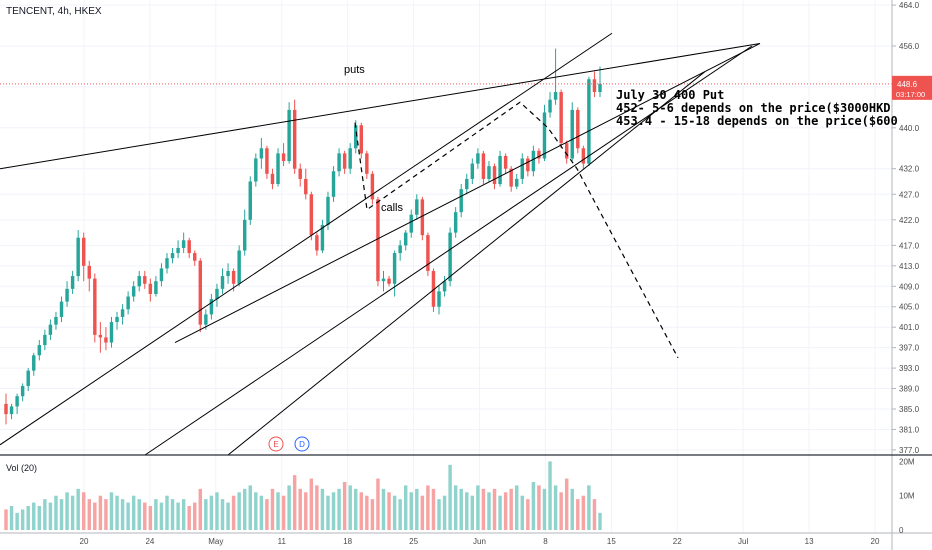 The image size is (932, 550). I want to click on price-tick-label: 422.0, so click(909, 220).